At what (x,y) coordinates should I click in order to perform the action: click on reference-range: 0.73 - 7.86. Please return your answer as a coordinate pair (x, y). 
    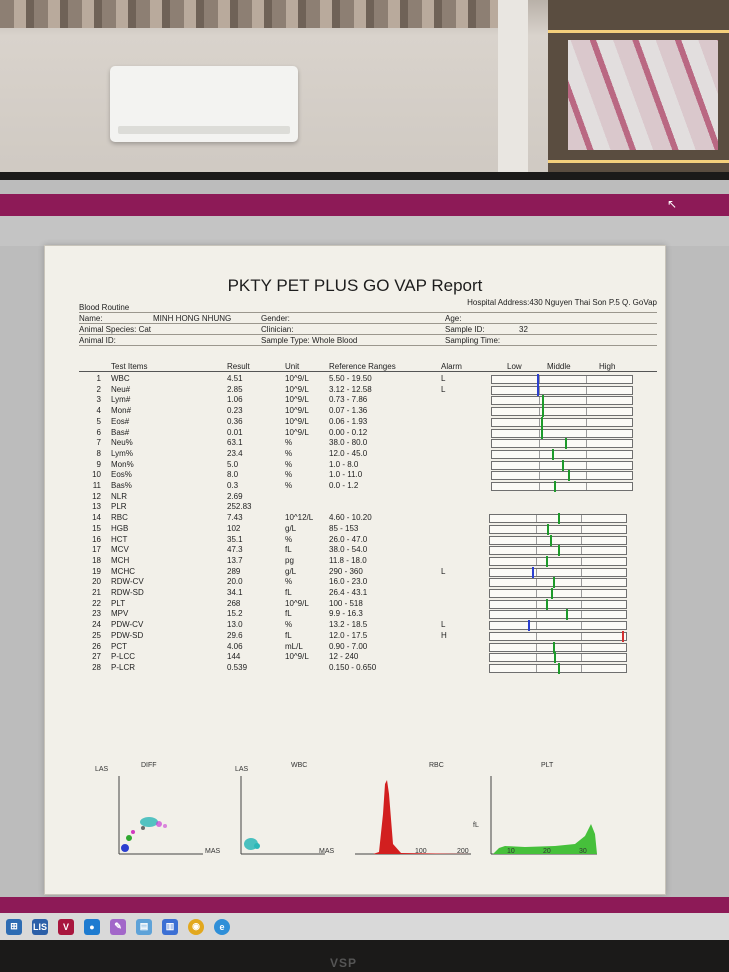
    Looking at the image, I should click on (348, 400).